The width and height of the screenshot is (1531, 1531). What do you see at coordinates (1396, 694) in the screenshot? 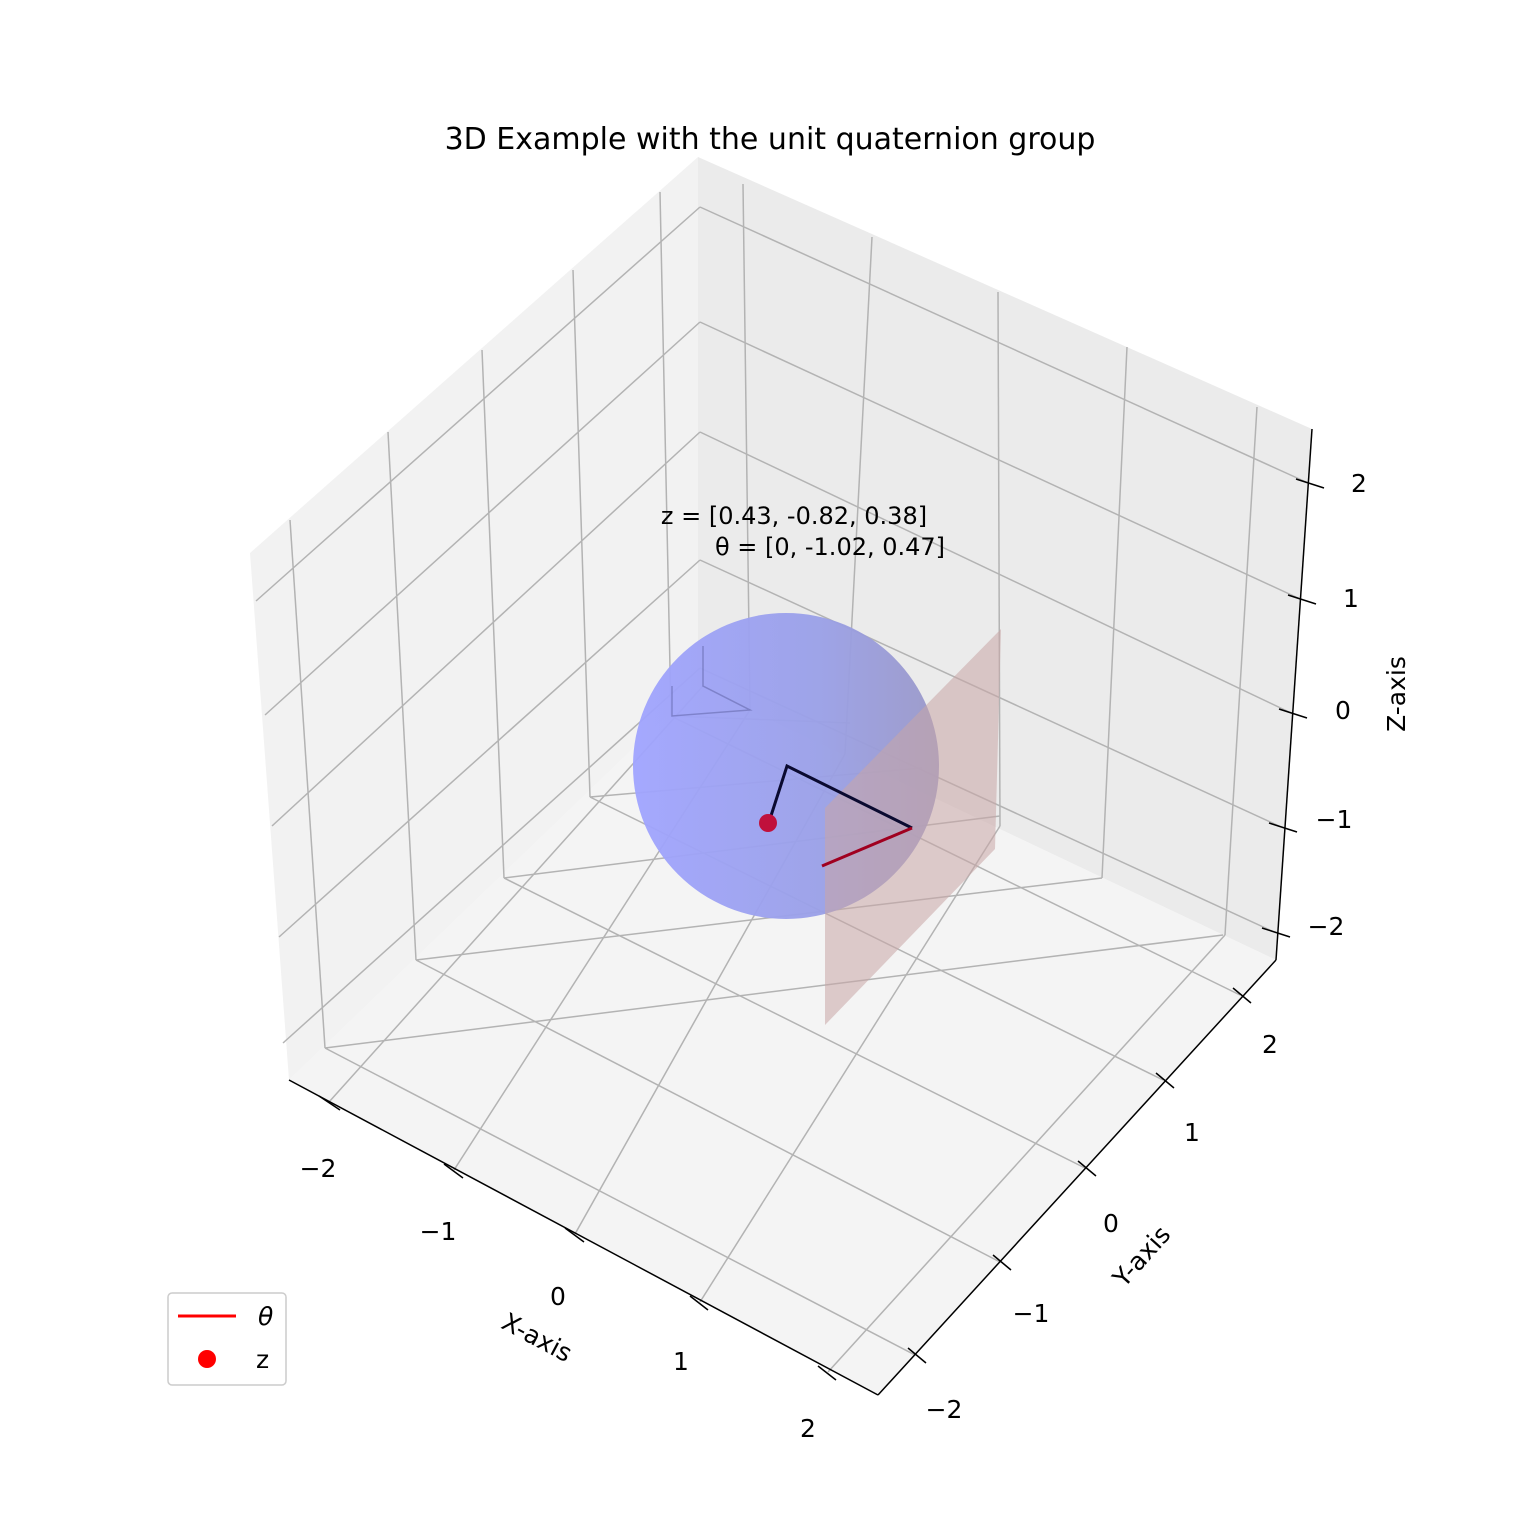
I see `z-axis-label: Z-axis` at bounding box center [1396, 694].